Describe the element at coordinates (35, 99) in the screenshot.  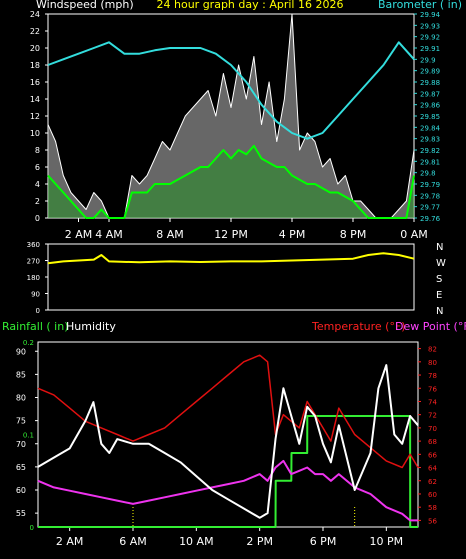
I see `wind-y-tick-label: 14` at that location.